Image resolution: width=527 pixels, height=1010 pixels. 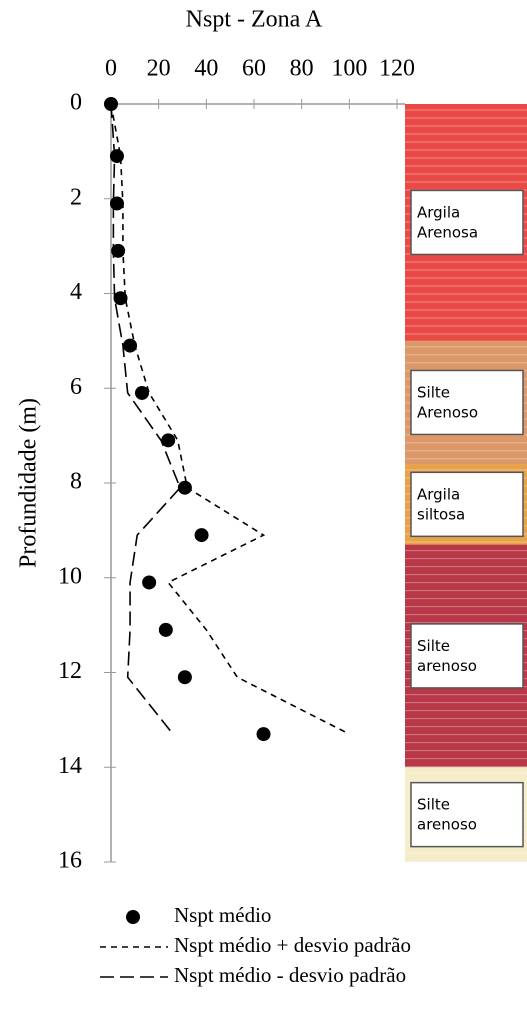 I want to click on legend-label: Nspt médio + desvio padrão, so click(x=292, y=945).